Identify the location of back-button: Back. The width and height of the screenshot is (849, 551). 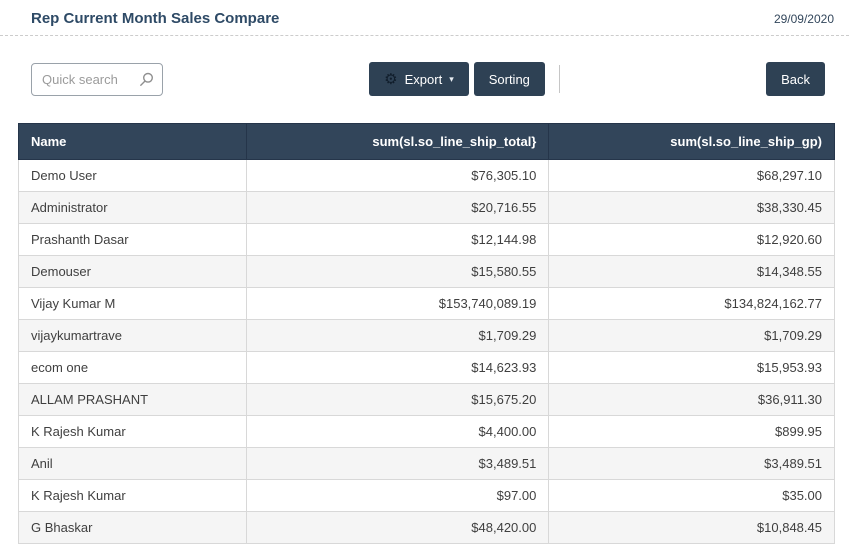
(795, 79).